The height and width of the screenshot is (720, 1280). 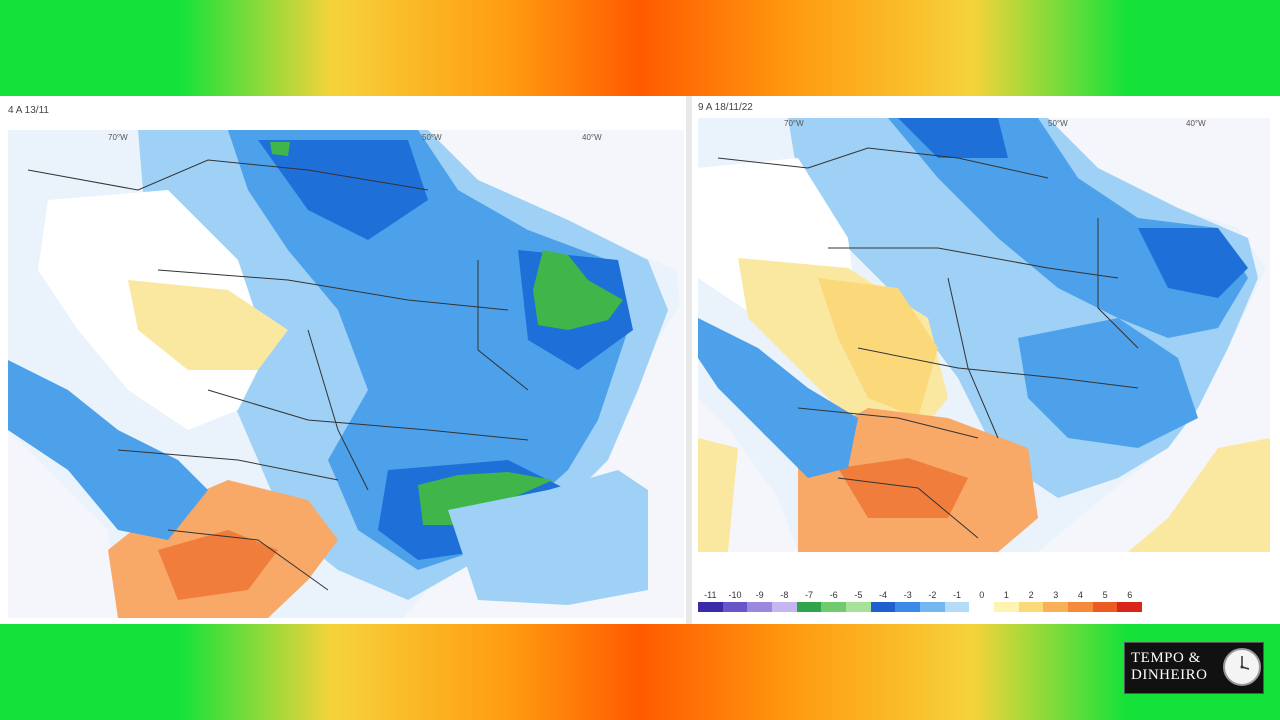 What do you see at coordinates (878, 348) in the screenshot?
I see `dry-anomaly-light-orange` at bounding box center [878, 348].